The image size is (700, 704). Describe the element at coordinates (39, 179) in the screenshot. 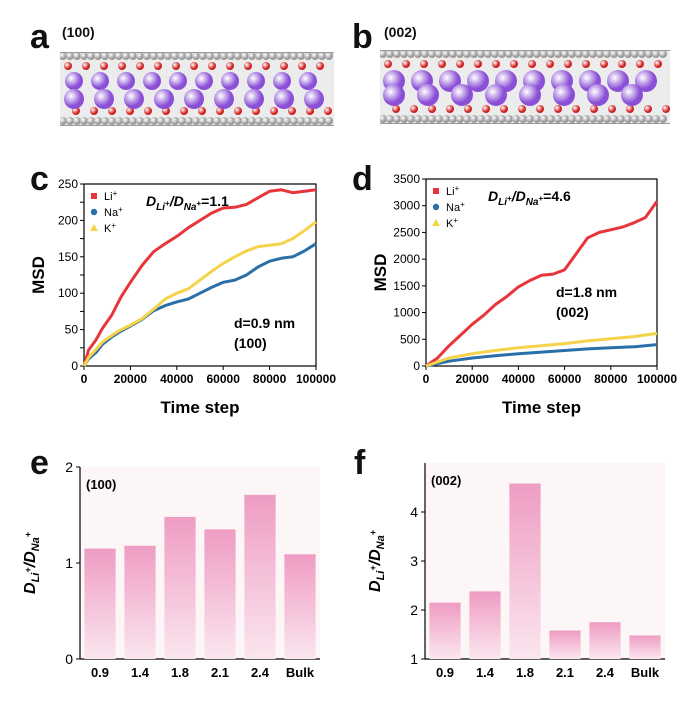

I see `panel-letter-c: c` at that location.